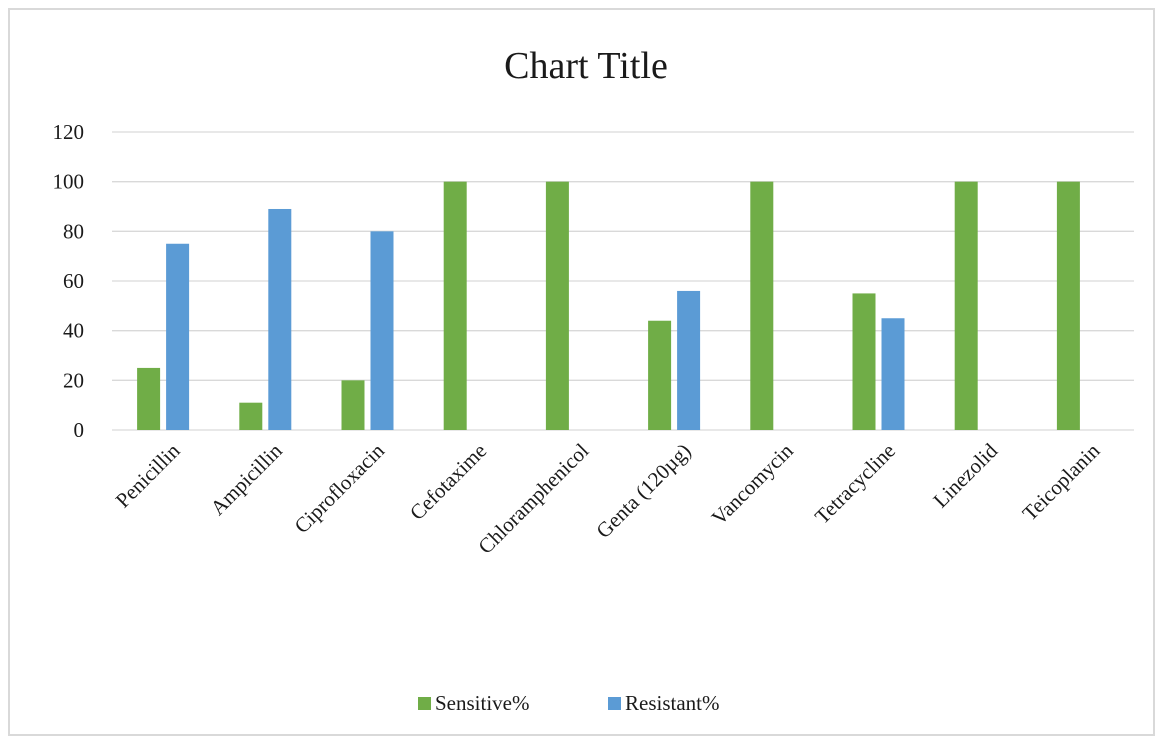 The width and height of the screenshot is (1163, 744). Describe the element at coordinates (69, 182) in the screenshot. I see `y-tick-label: 100` at that location.